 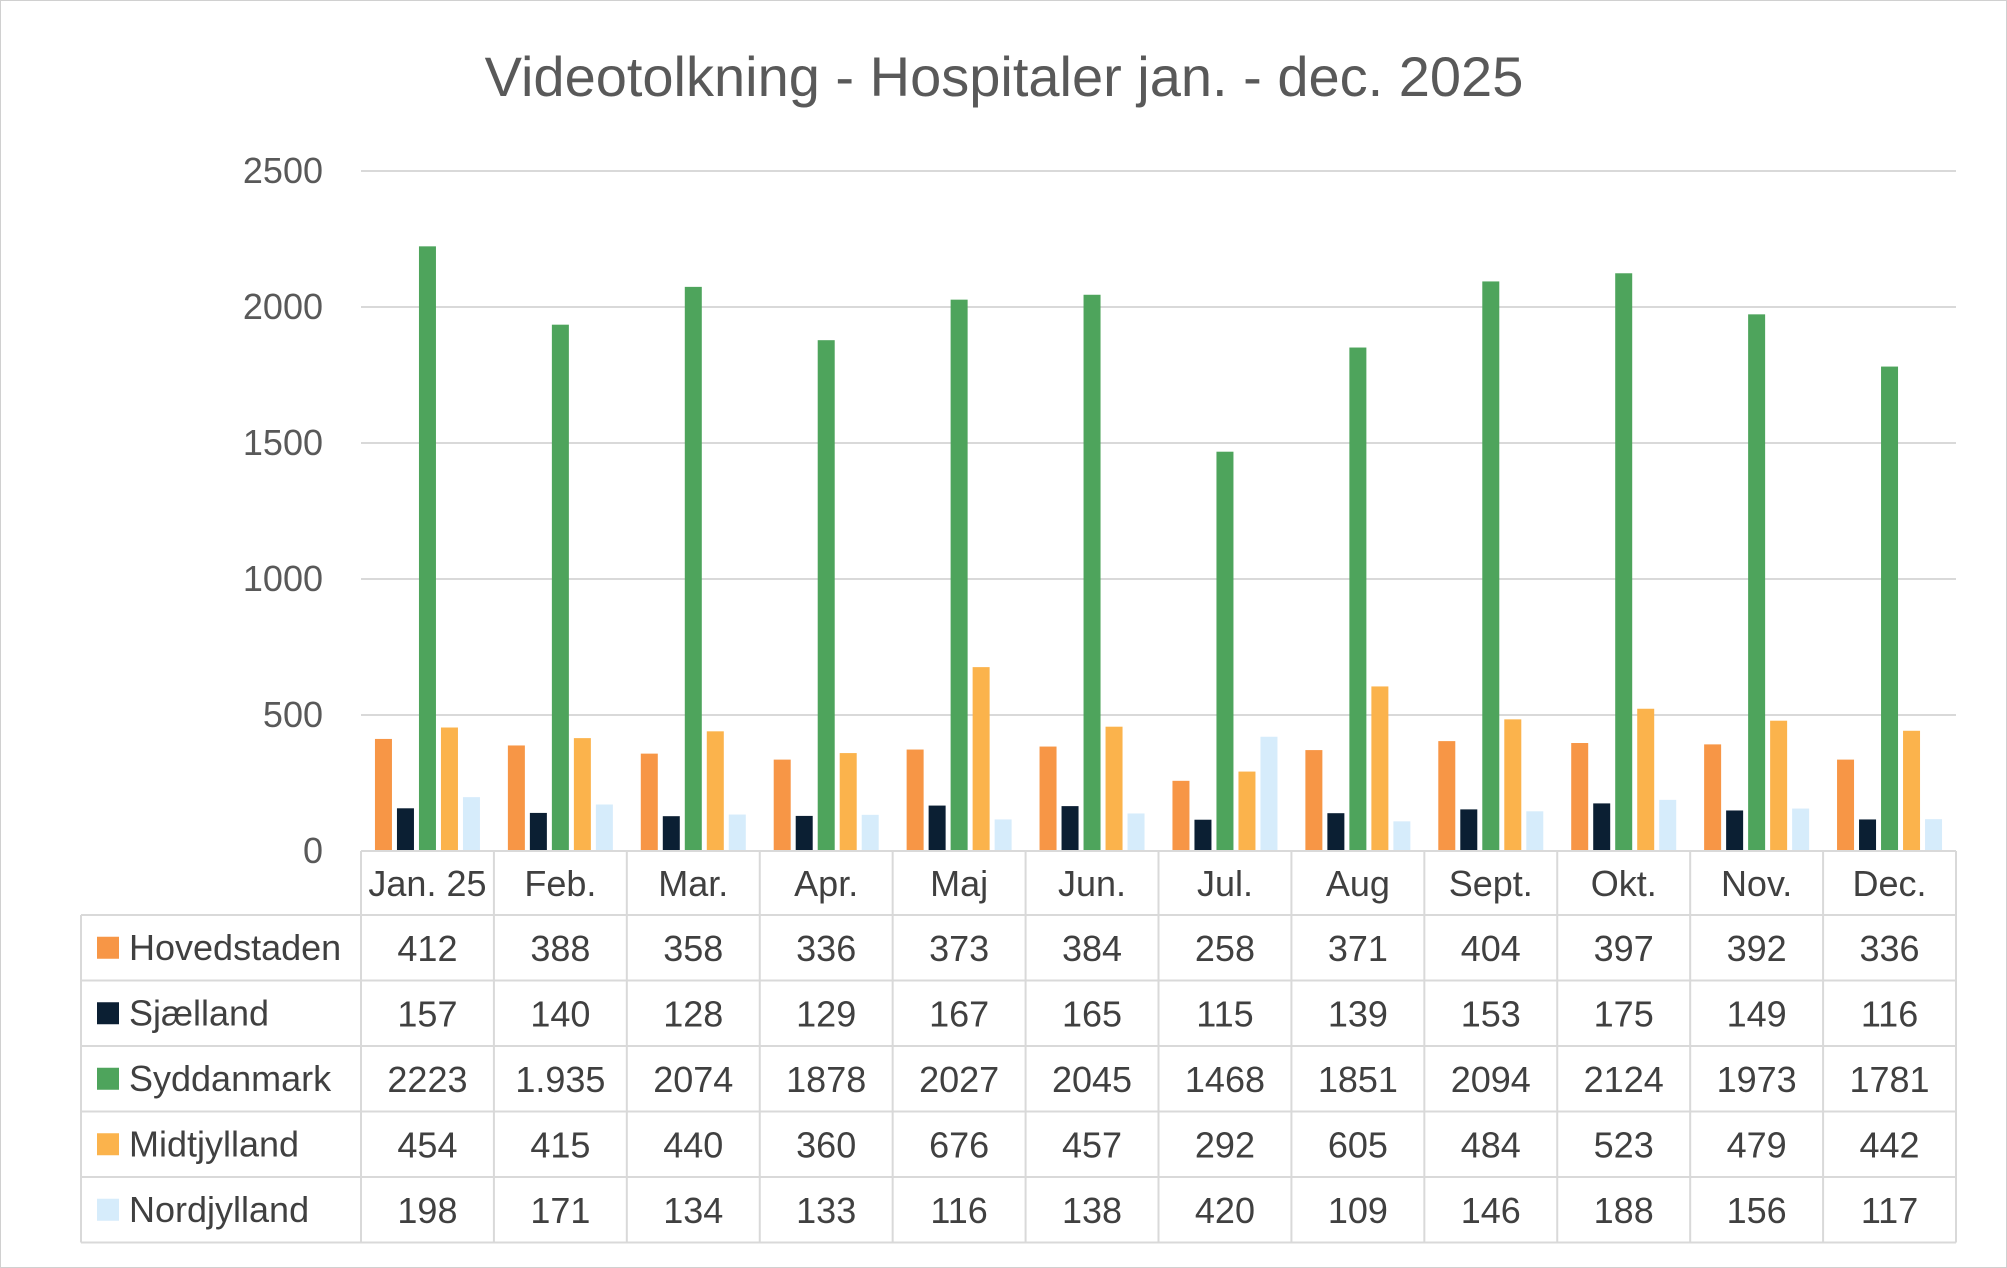 What do you see at coordinates (283, 510) in the screenshot?
I see `y-axis-ticks: 0 500 1000 1500 2000 2500` at bounding box center [283, 510].